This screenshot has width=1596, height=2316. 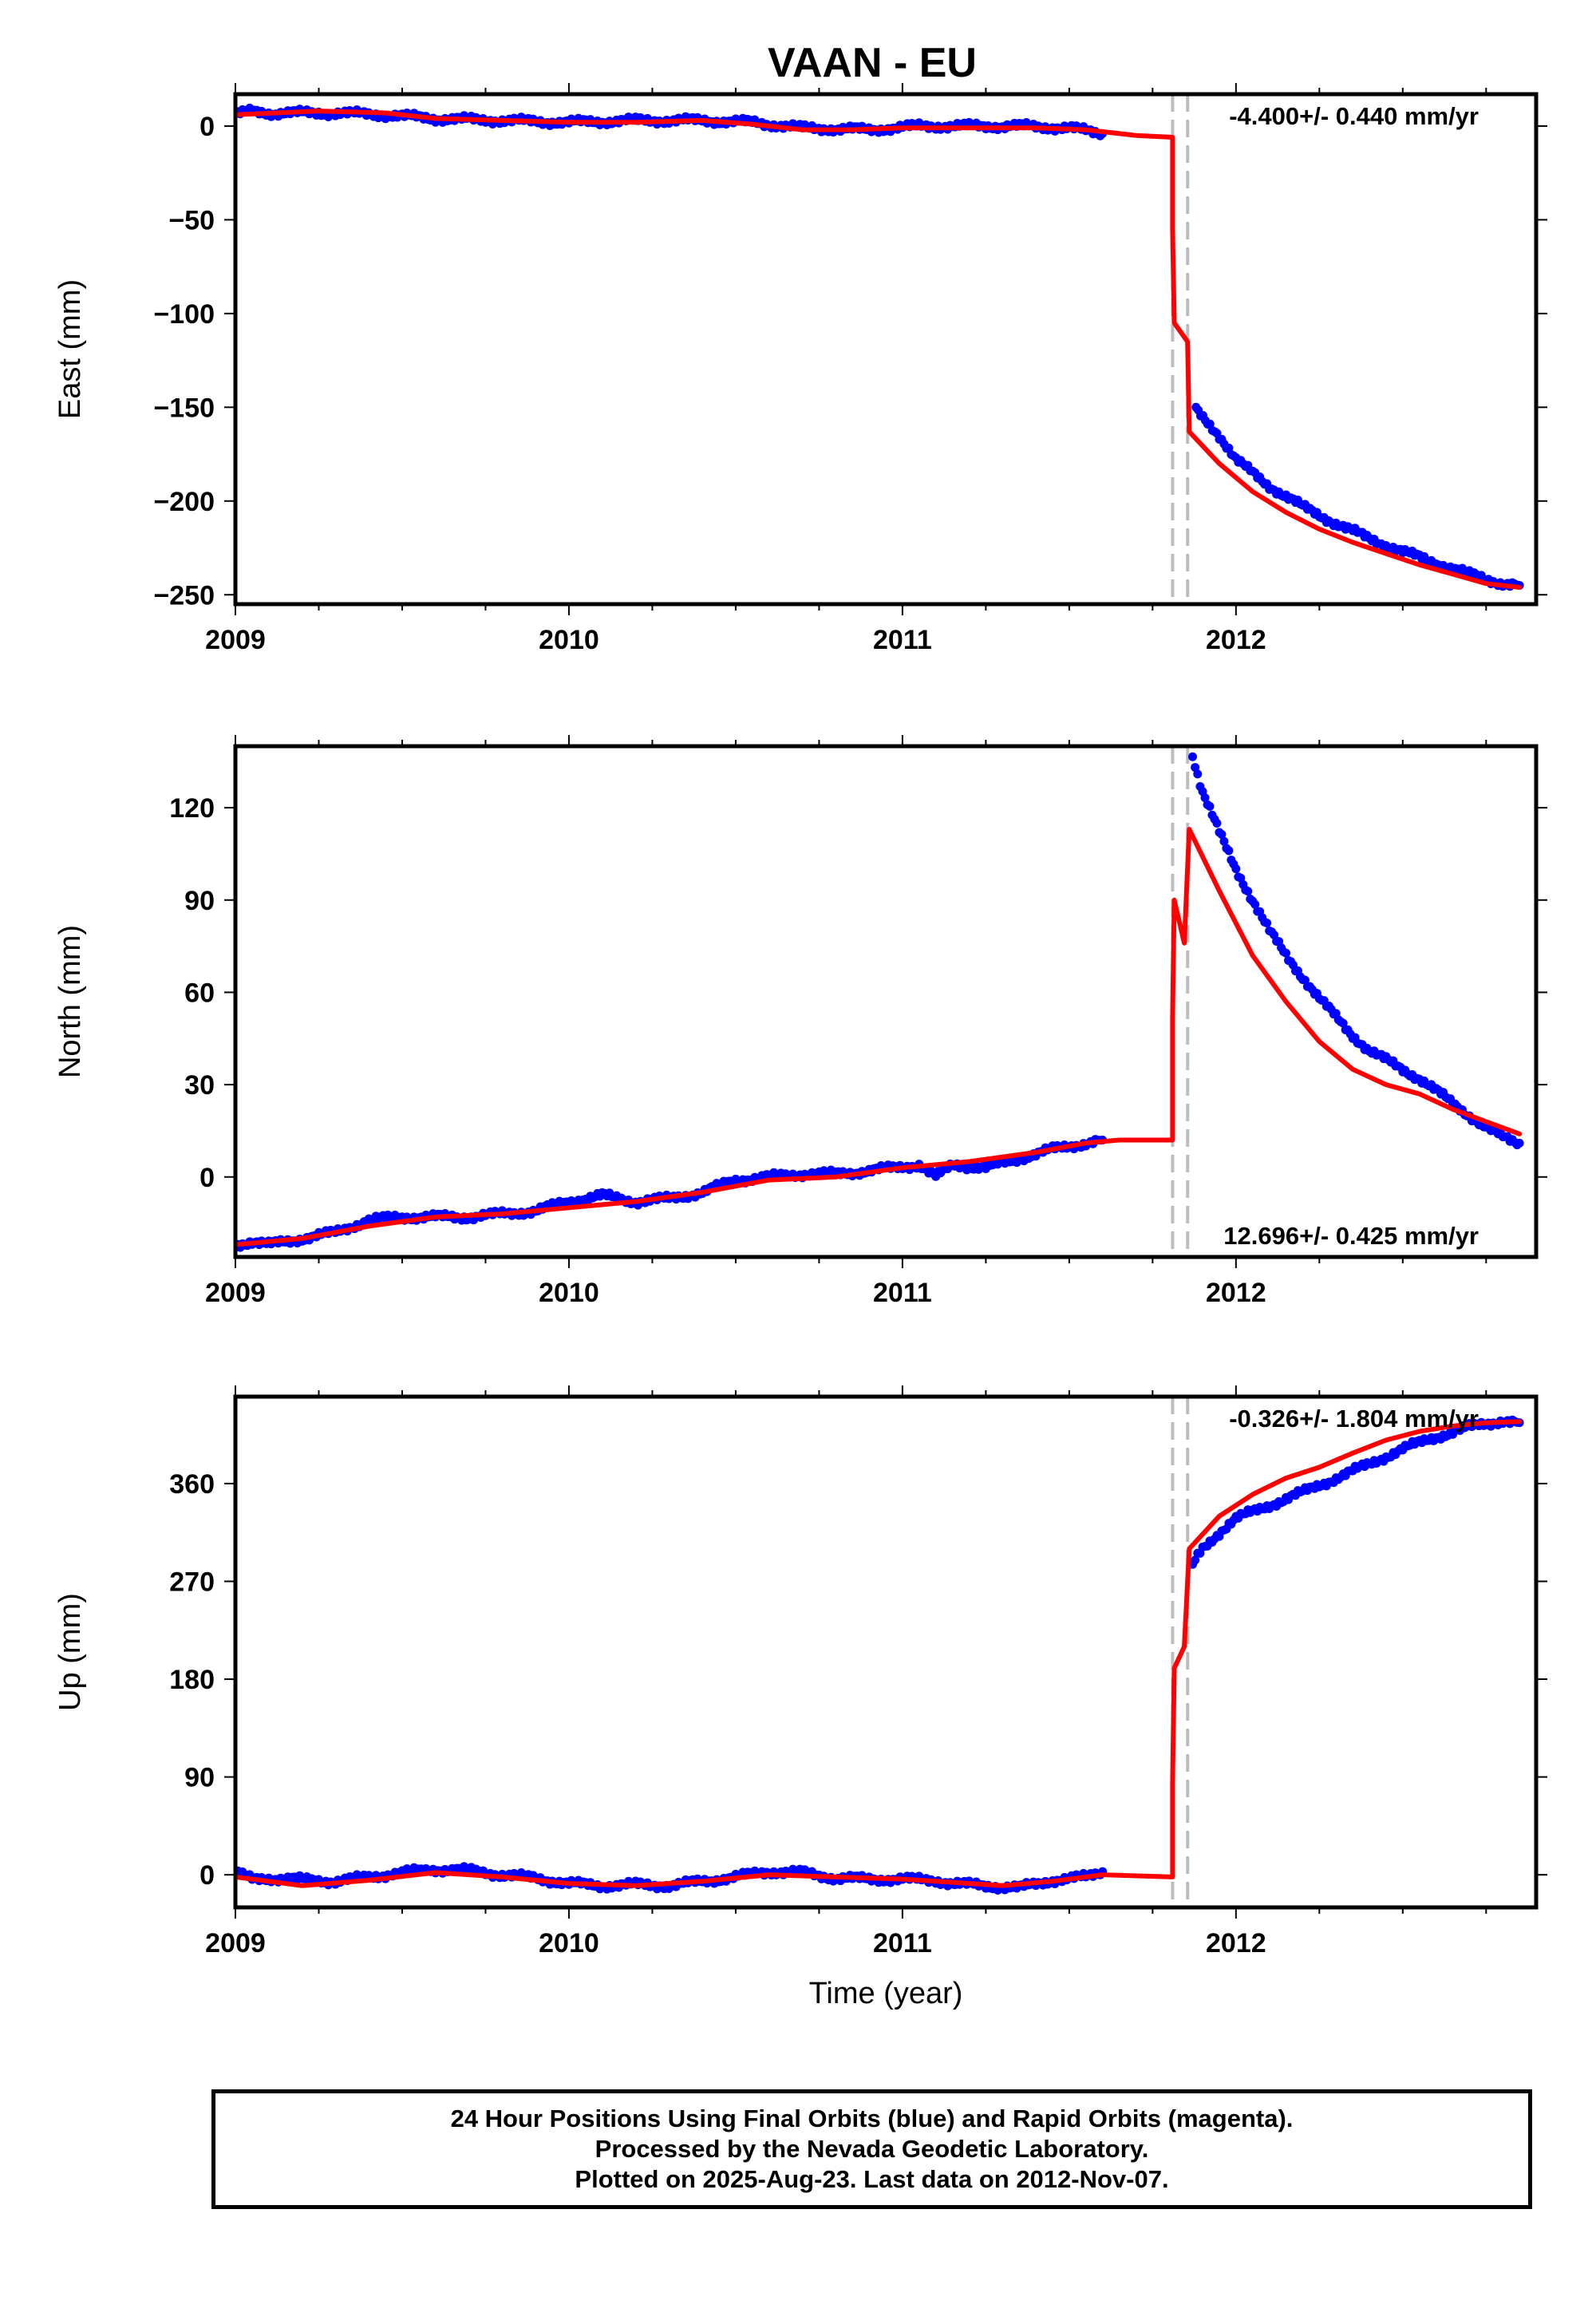 What do you see at coordinates (184, 314) in the screenshot?
I see `y-tick-label: −100` at bounding box center [184, 314].